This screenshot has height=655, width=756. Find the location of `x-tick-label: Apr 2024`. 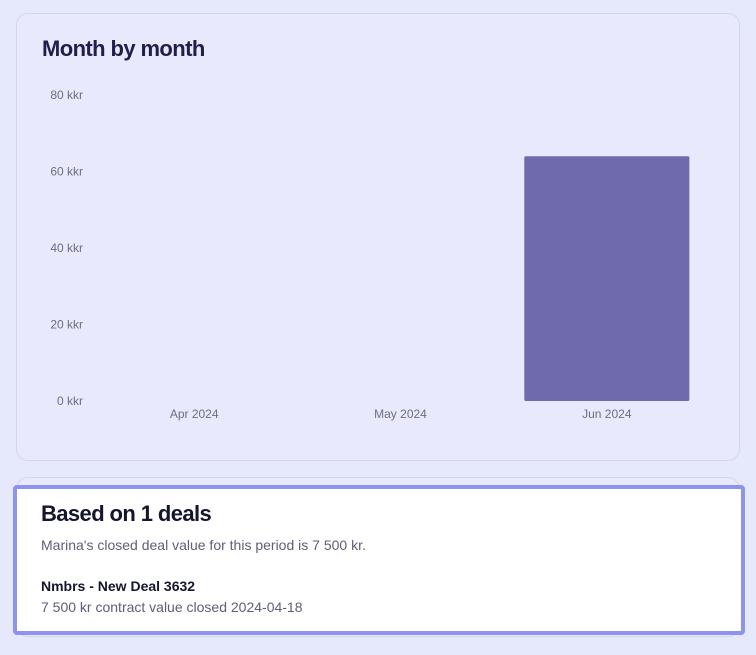

x-tick-label: Apr 2024 is located at coordinates (194, 414).